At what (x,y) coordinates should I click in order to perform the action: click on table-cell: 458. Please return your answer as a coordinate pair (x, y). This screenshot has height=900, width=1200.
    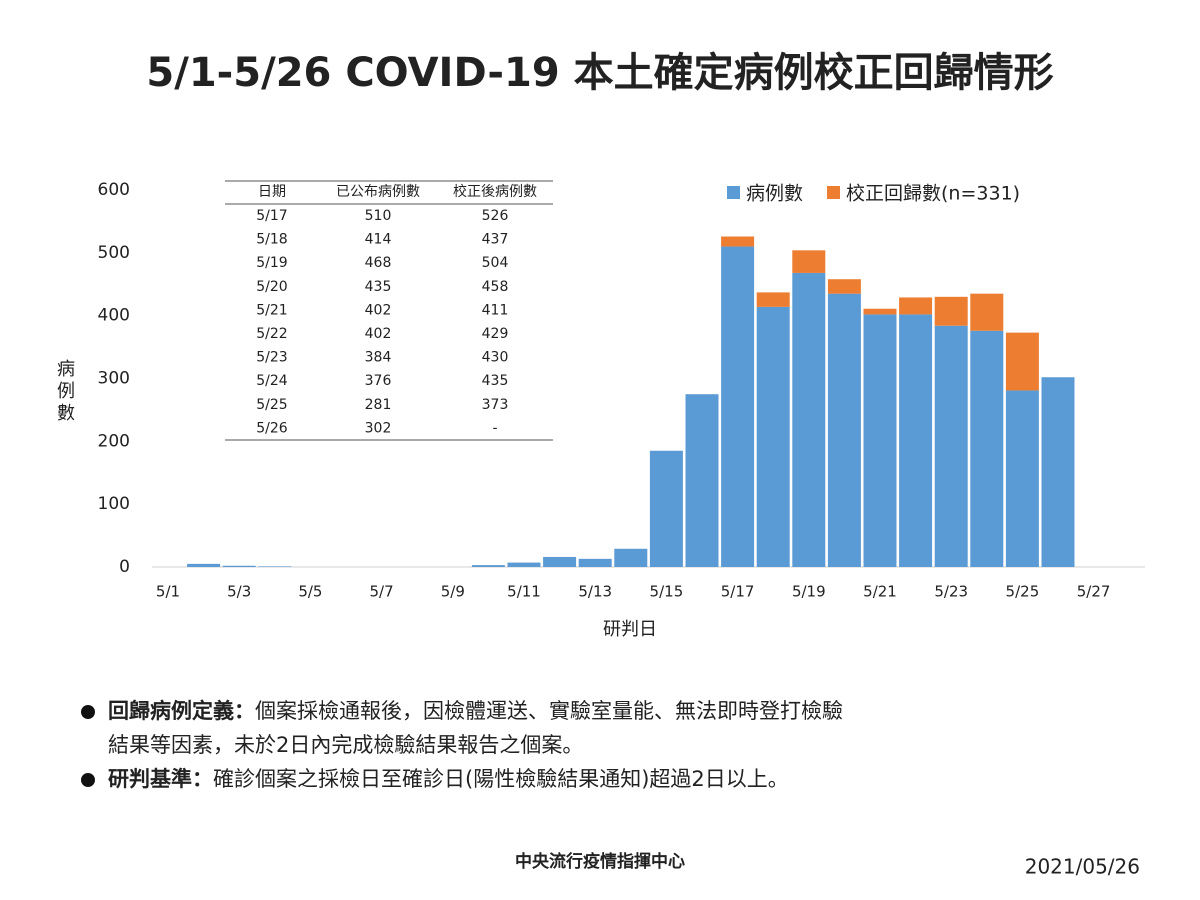
    Looking at the image, I should click on (495, 287).